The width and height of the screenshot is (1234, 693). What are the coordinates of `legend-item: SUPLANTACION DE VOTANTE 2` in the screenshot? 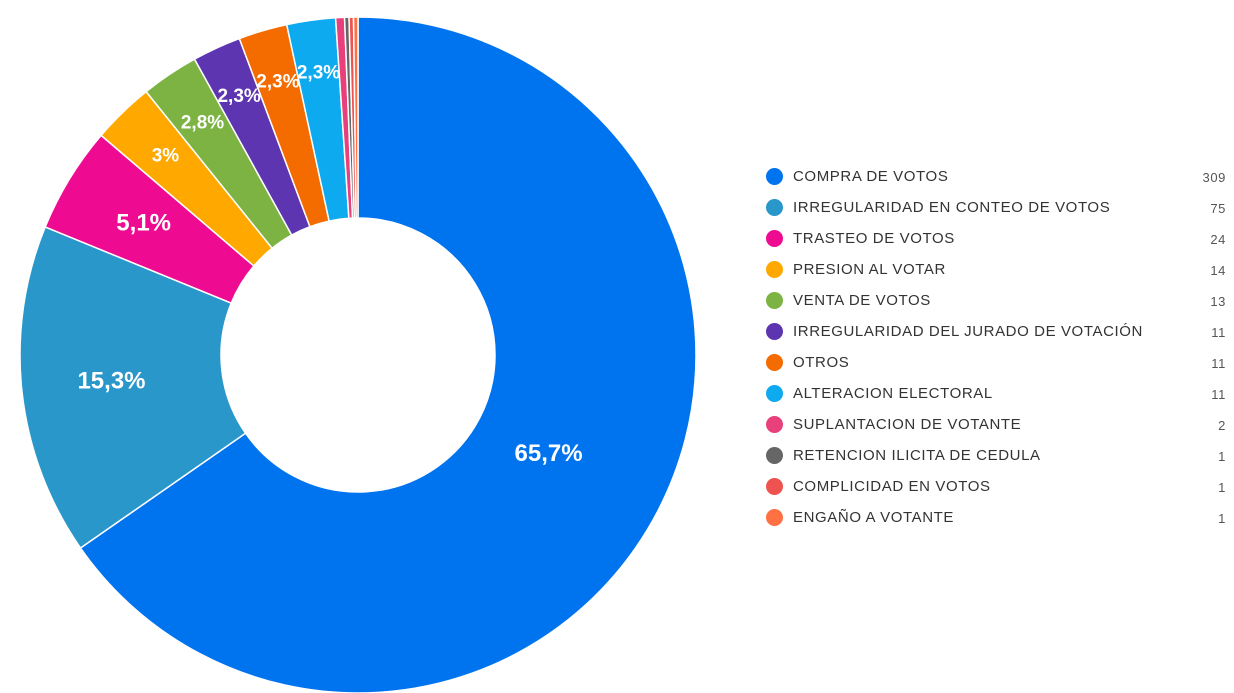 It's located at (996, 429).